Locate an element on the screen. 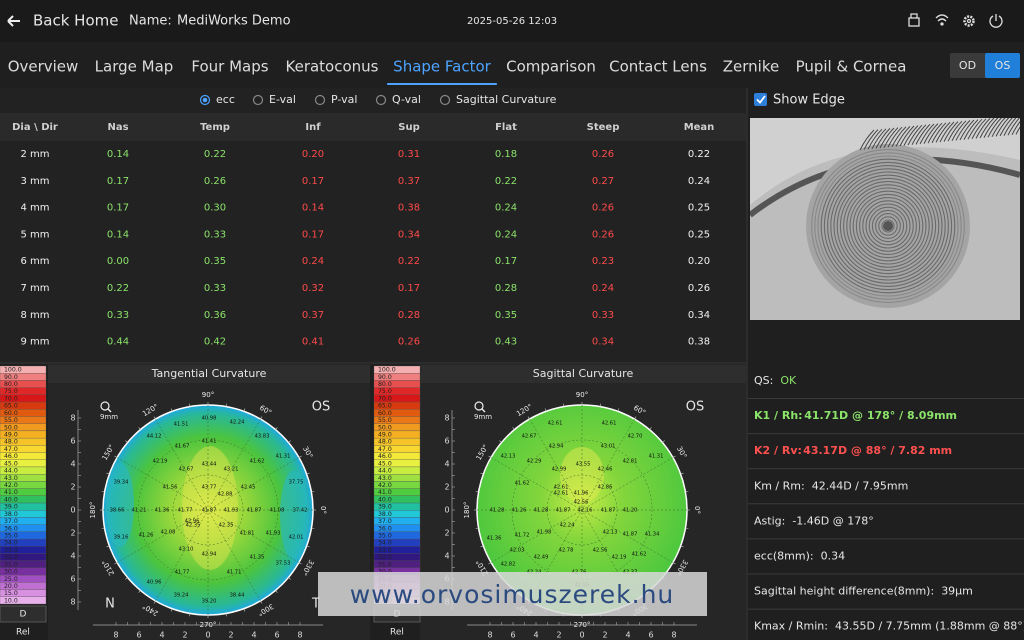 This screenshot has width=1024, height=640. toggle-option: OS is located at coordinates (1003, 65).